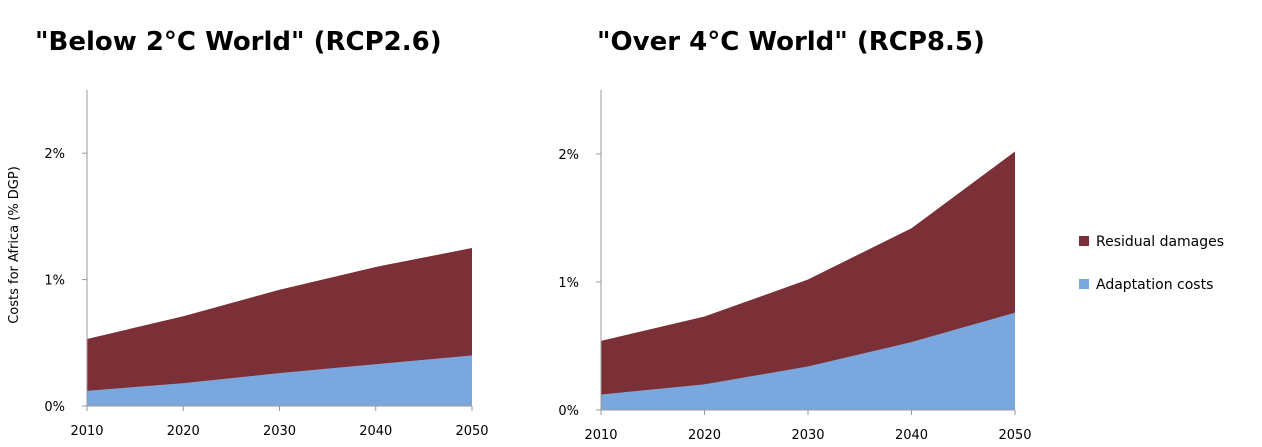 This screenshot has width=1262, height=447. Describe the element at coordinates (1151, 263) in the screenshot. I see `legend: Residual damages Adaptation costs` at that location.